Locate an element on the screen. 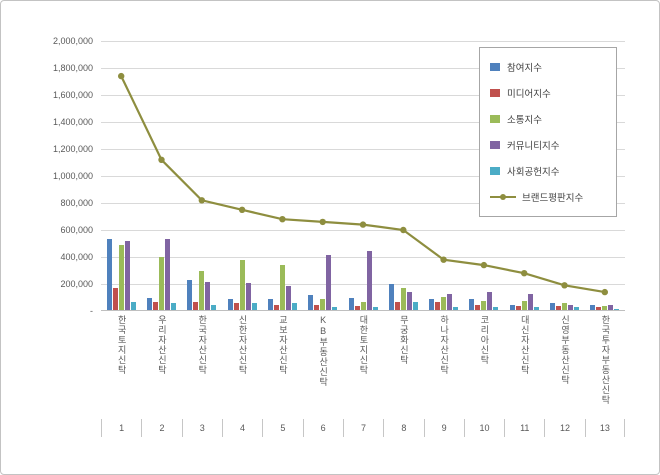 Image resolution: width=660 pixels, height=475 pixels. x-number-9: 9 is located at coordinates (443, 428).